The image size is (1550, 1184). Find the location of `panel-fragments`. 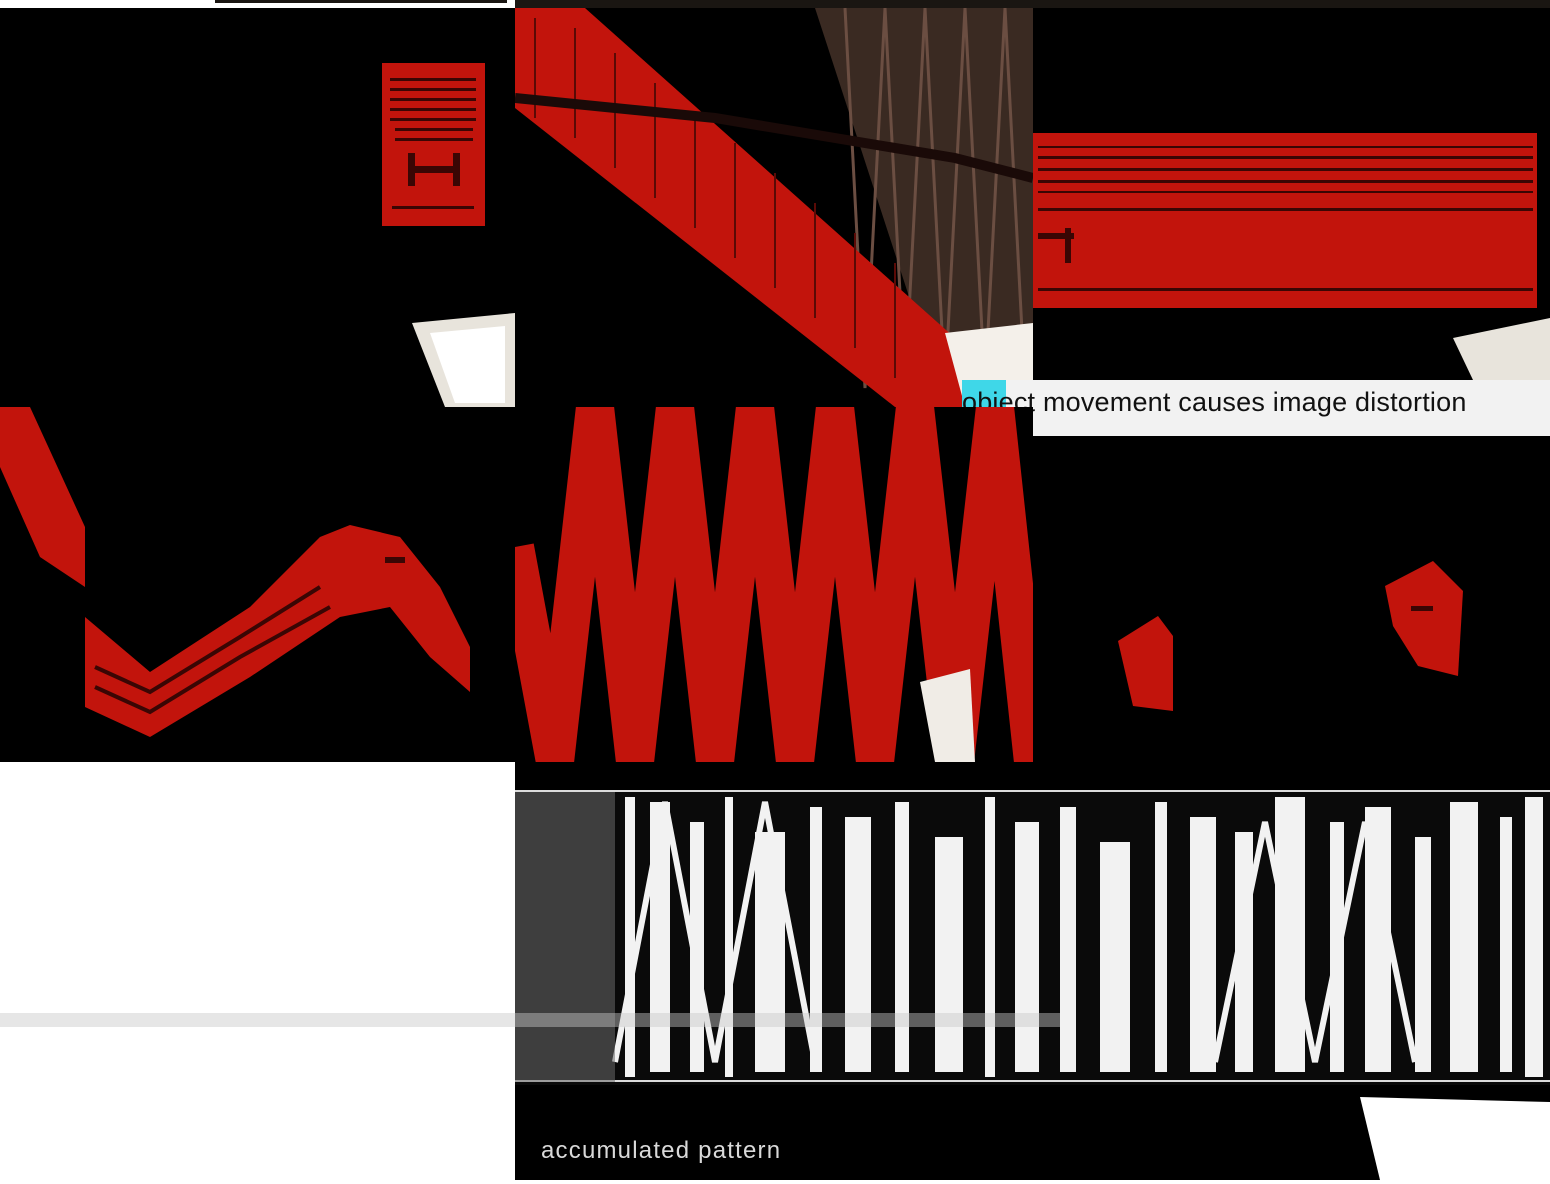

panel-fragments is located at coordinates (1291, 599).